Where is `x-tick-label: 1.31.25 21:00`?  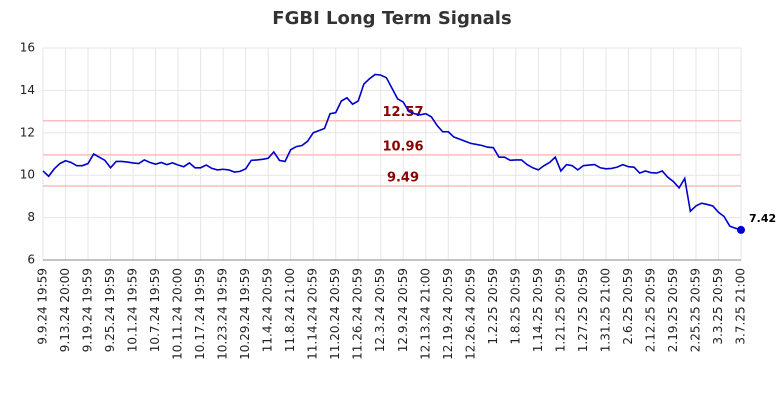
x-tick-label: 1.31.25 21:00 is located at coordinates (605, 310).